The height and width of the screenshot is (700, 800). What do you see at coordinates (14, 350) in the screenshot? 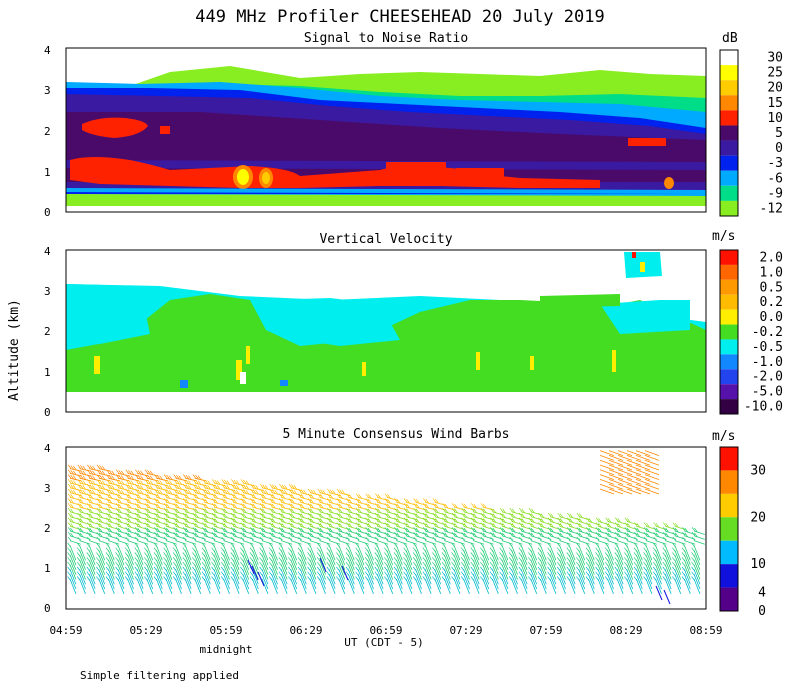
I see `y-axis-label: Altitude (km)` at bounding box center [14, 350].